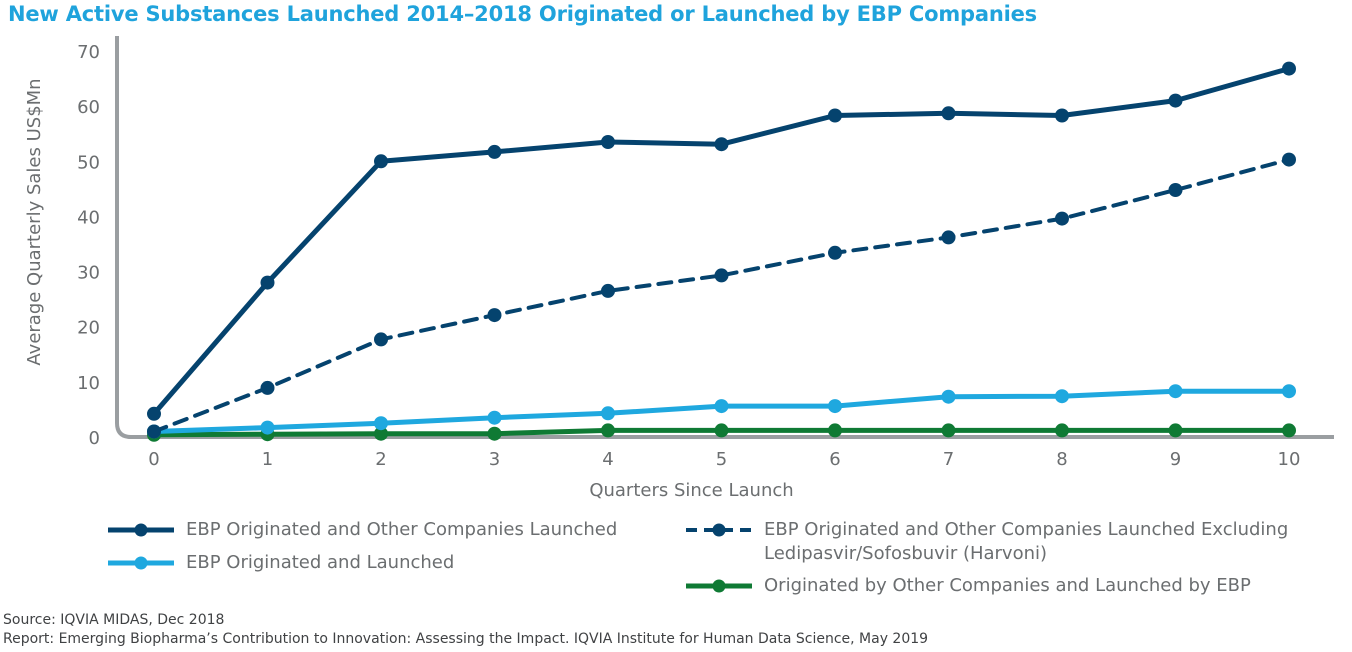 The image size is (1352, 652). What do you see at coordinates (906, 553) in the screenshot?
I see `legend-label-continued: Ledipasvir/Sofosbuvir (Harvoni)` at bounding box center [906, 553].